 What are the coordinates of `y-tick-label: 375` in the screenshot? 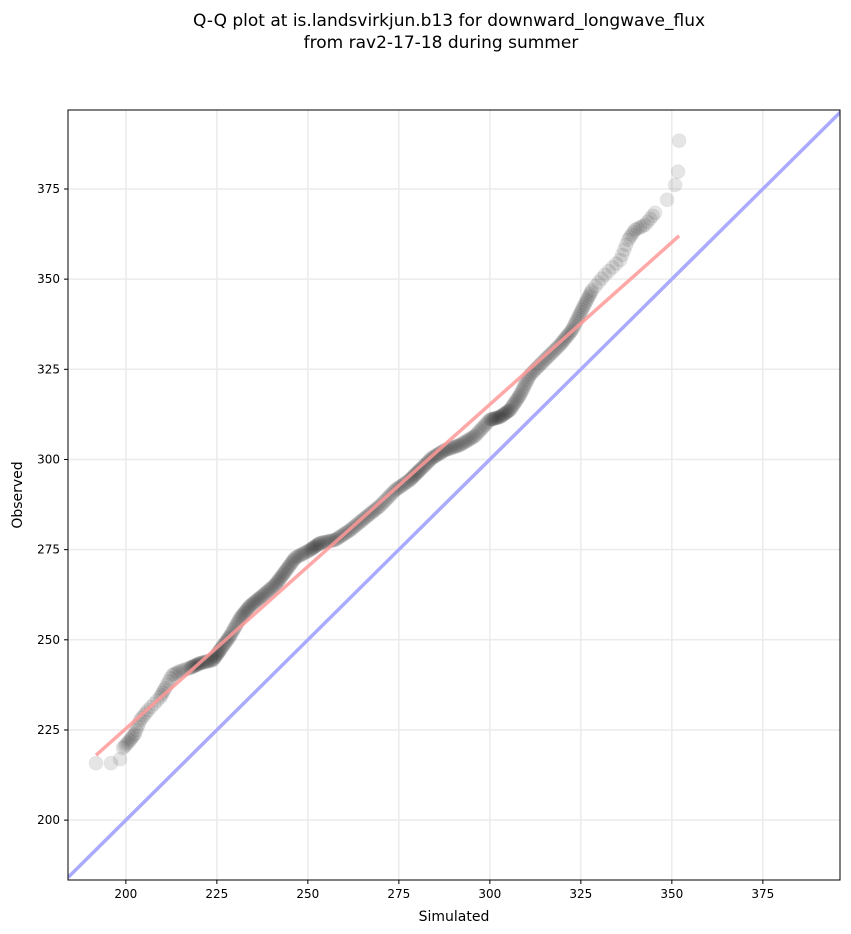 It's located at (48, 189).